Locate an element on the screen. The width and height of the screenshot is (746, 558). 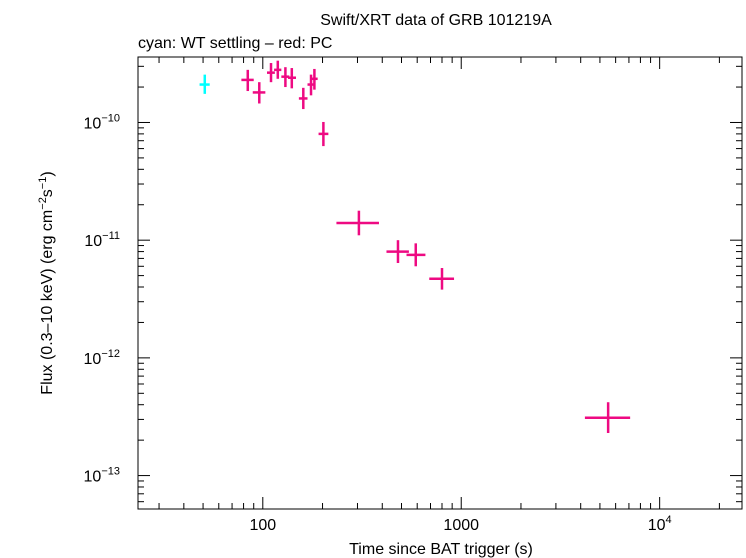
x-tick-label: 1000 is located at coordinates (461, 525).